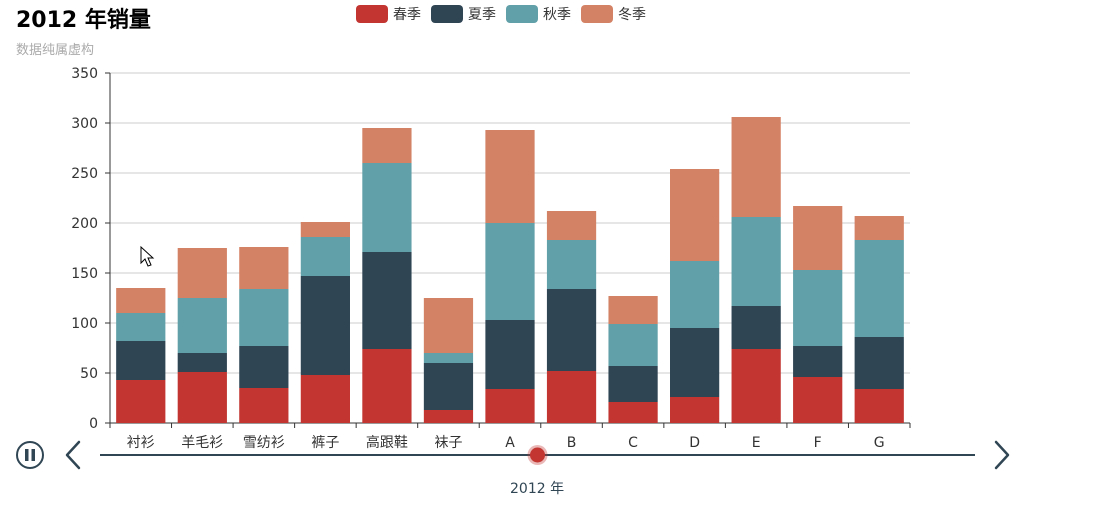 This screenshot has height=524, width=1096. Describe the element at coordinates (84, 124) in the screenshot. I see `y-tick-label: 300` at that location.